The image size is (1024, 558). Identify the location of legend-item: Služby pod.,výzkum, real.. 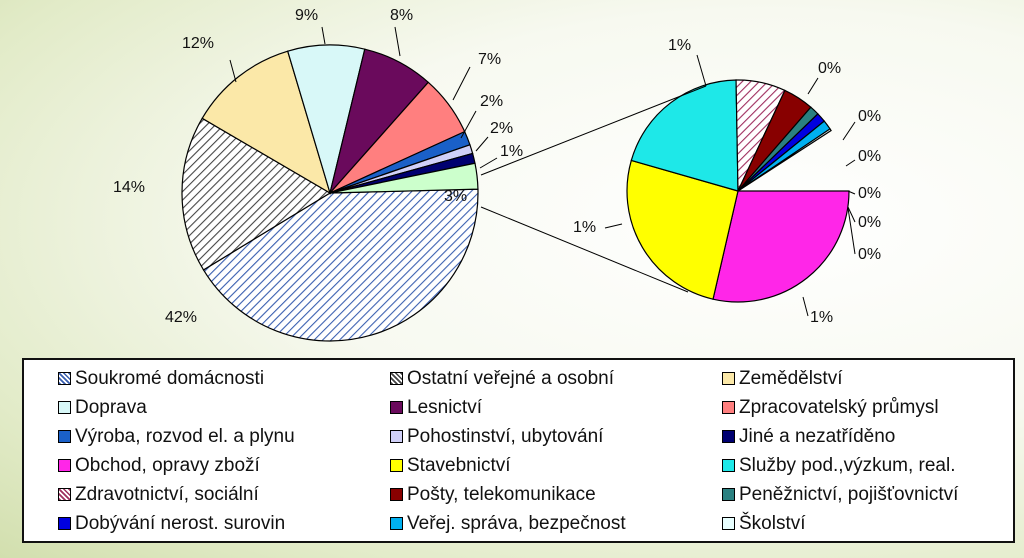
(873, 465).